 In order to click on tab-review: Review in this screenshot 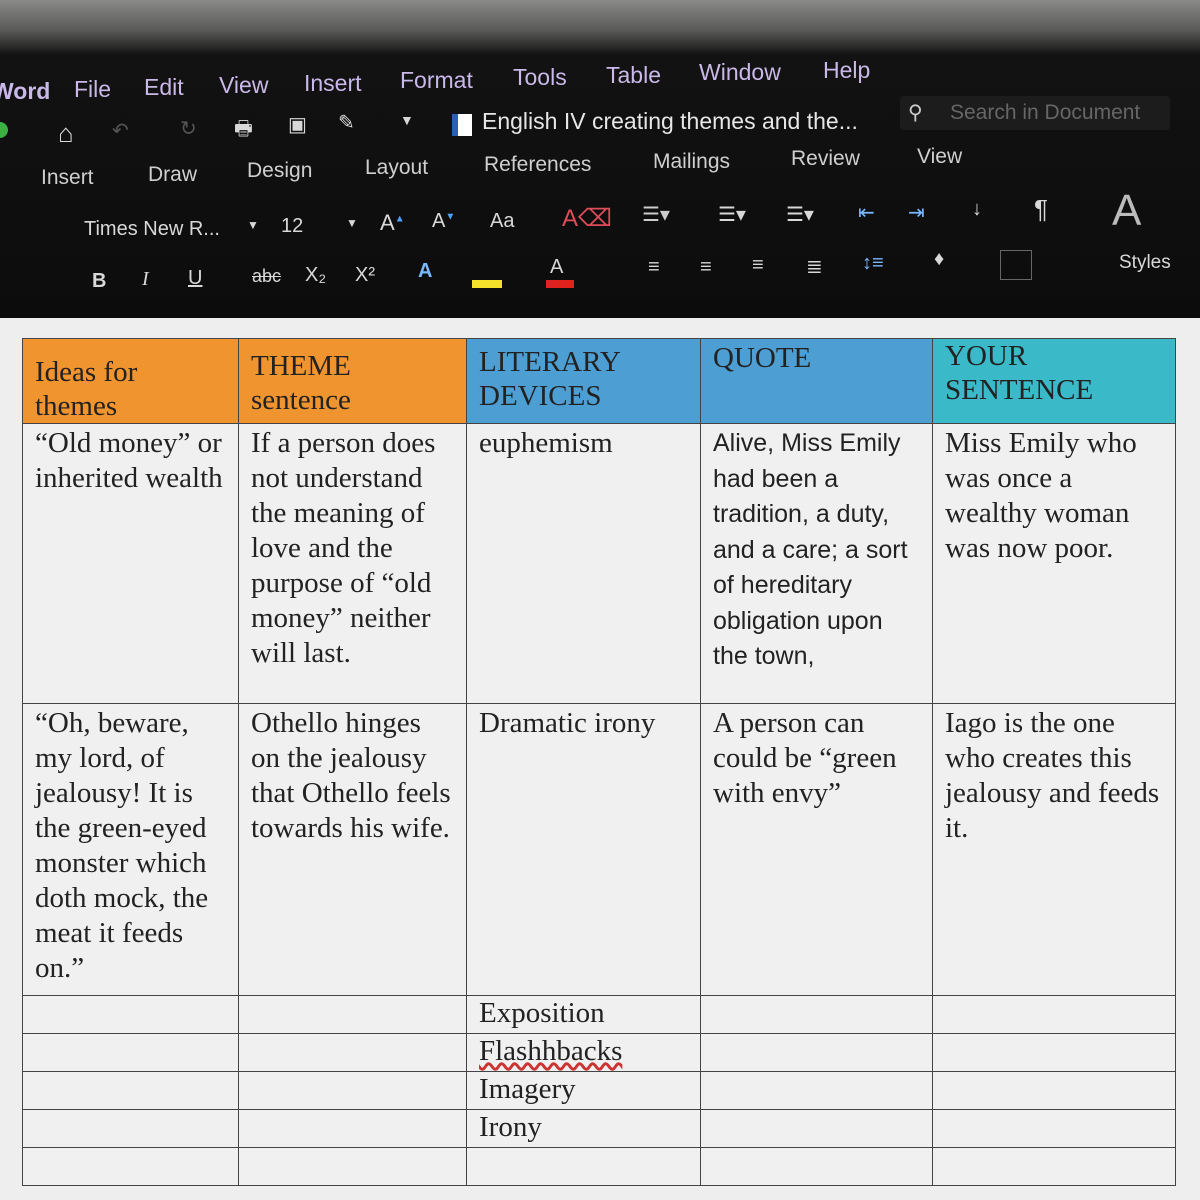, I will do `click(825, 158)`.